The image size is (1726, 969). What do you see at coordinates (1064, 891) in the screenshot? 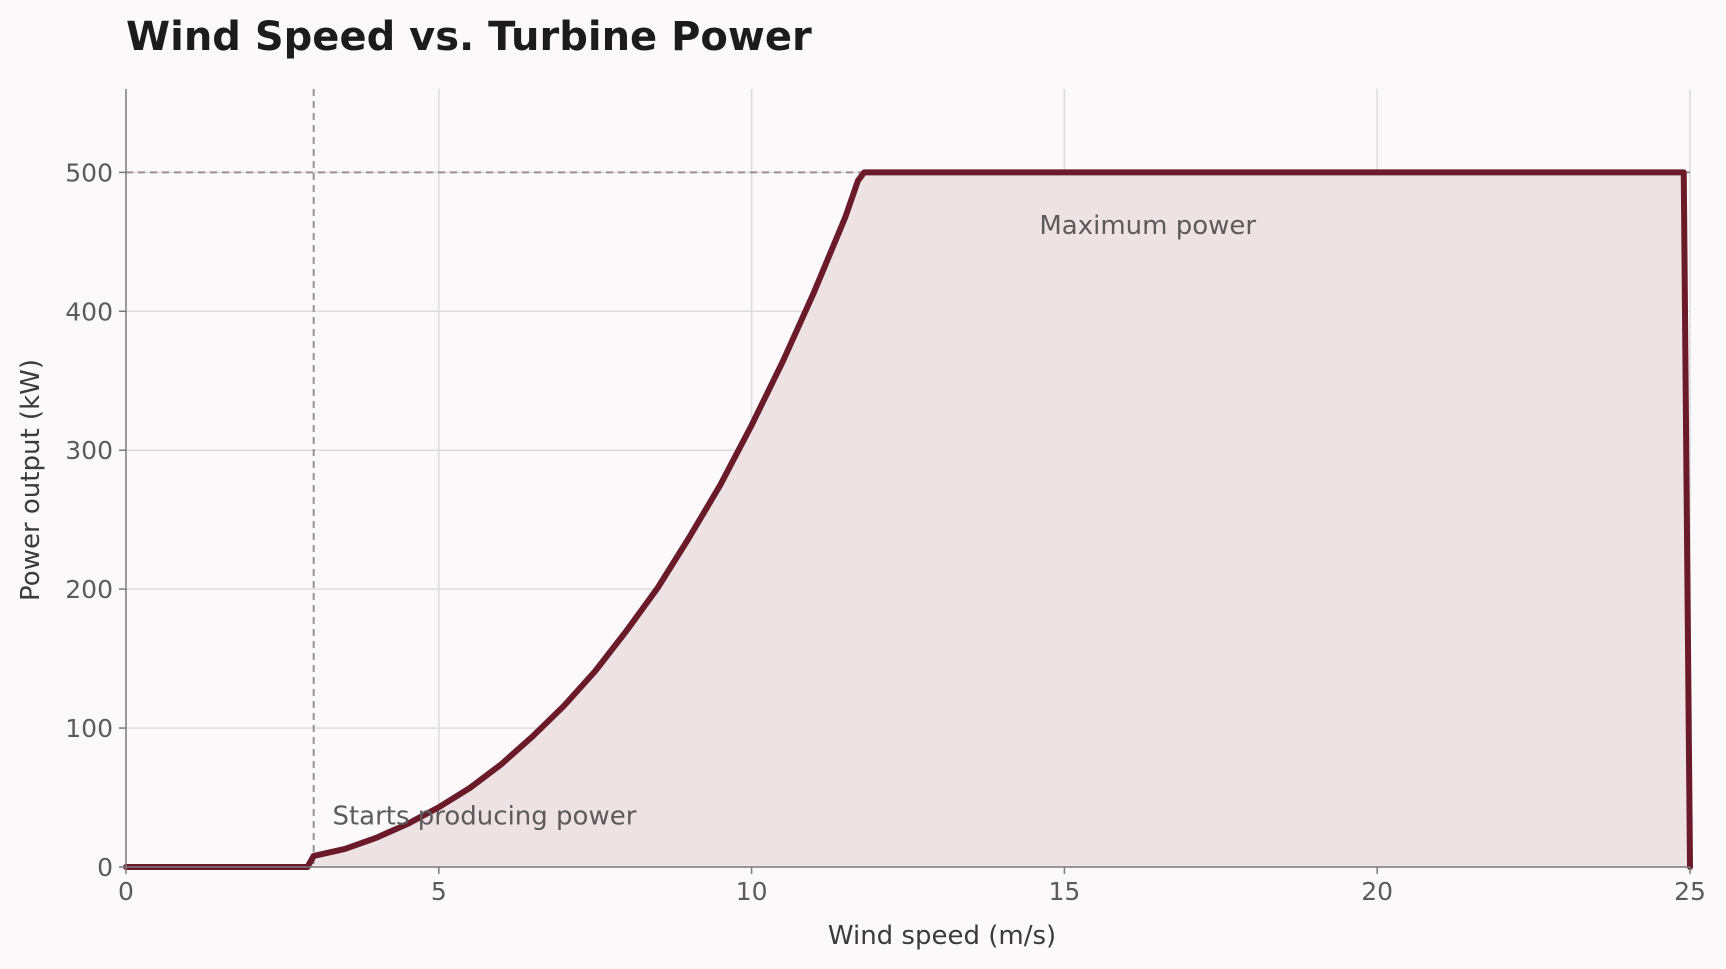
I see `x-tick-label: 15` at bounding box center [1064, 891].